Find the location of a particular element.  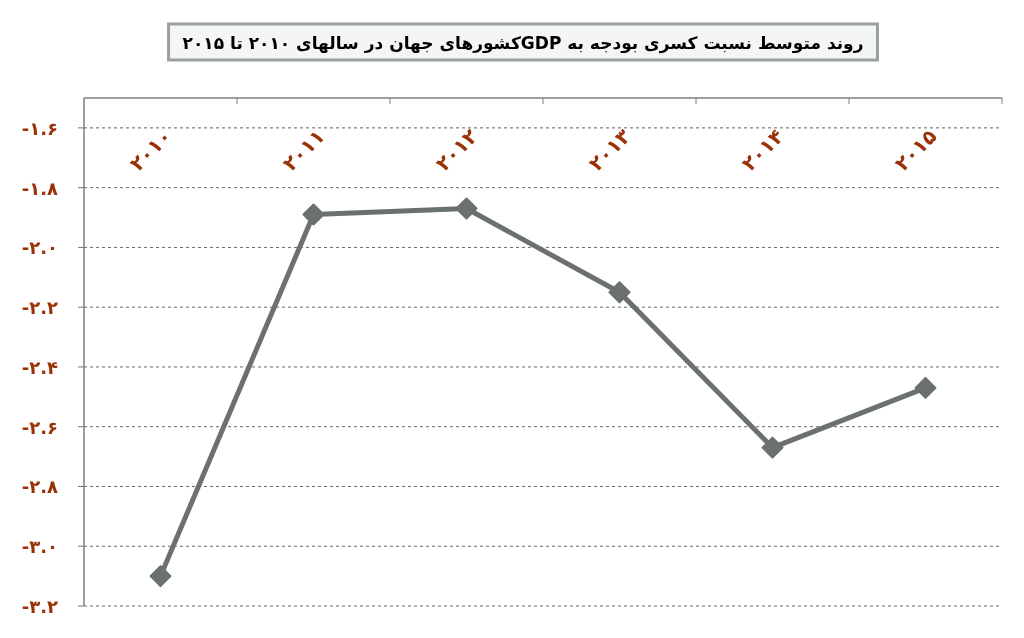

x-tick-label: ۲۰۱۵ is located at coordinates (915, 150).